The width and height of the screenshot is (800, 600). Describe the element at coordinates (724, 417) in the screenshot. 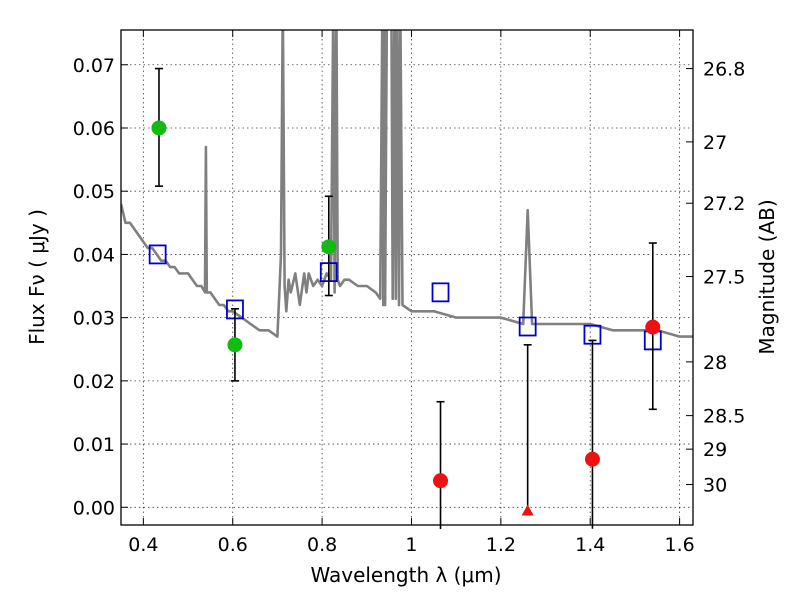

I see `y2-tick-label: 28.5` at that location.